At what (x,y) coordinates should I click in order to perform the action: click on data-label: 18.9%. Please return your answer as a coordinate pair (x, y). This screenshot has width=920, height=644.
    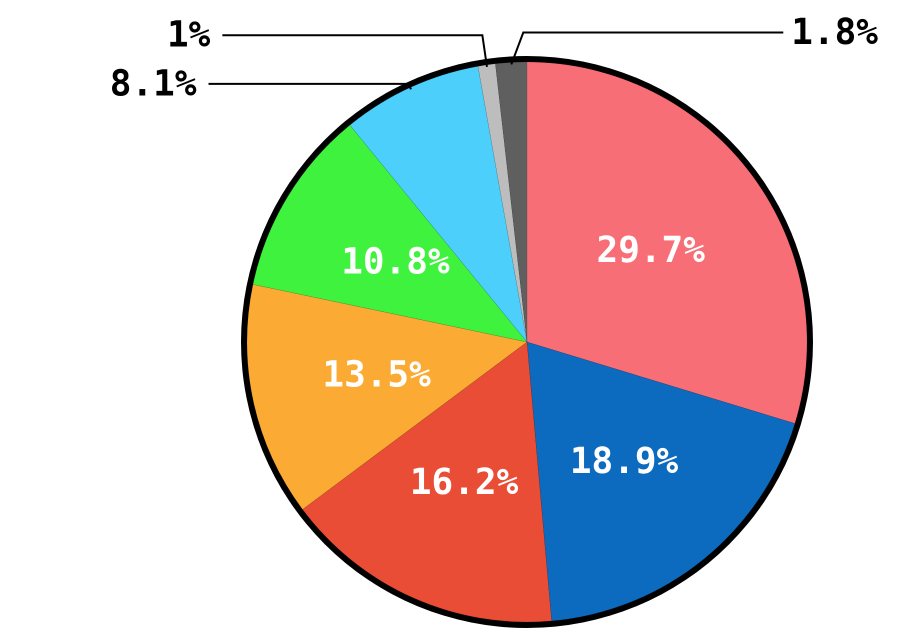
    Looking at the image, I should click on (624, 461).